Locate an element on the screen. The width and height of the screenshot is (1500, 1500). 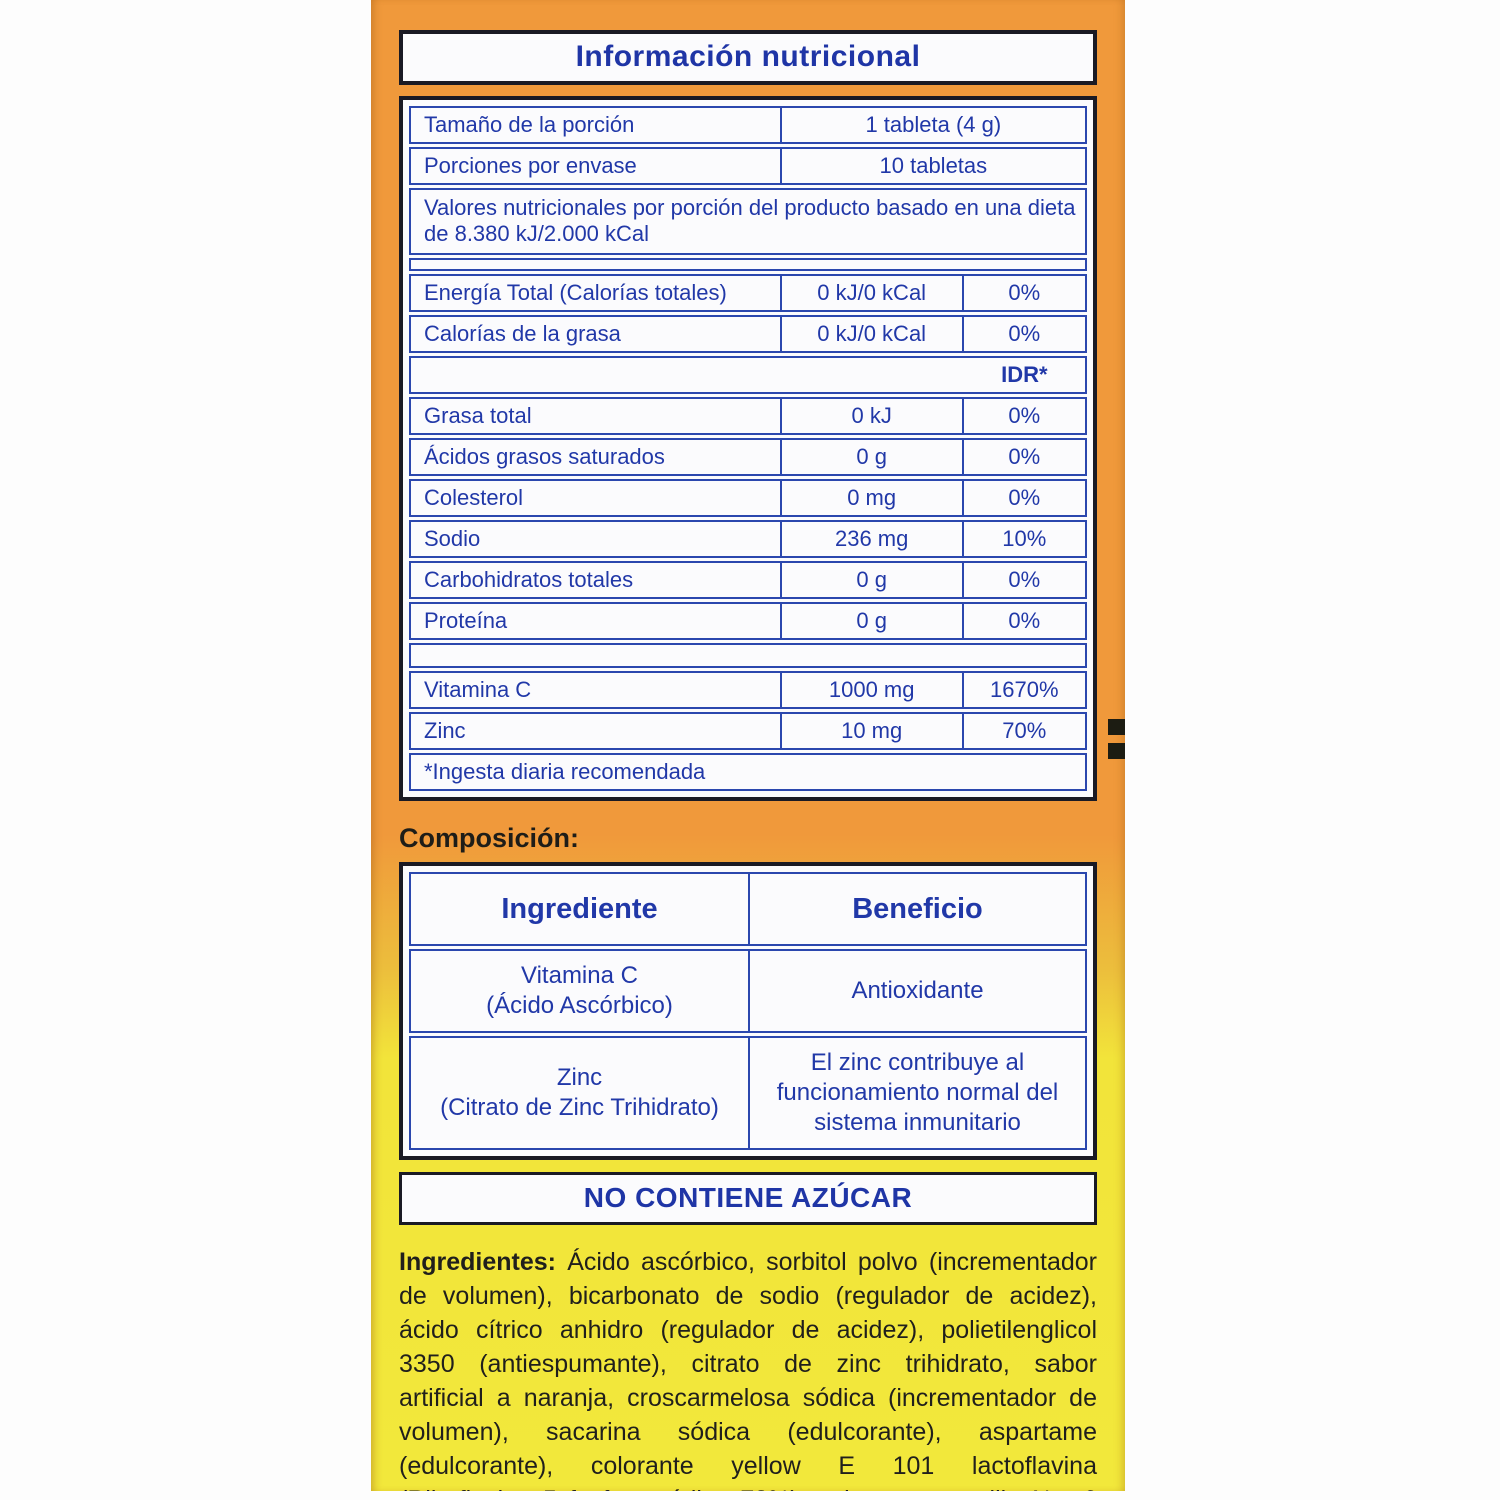
row-label: Zinc is located at coordinates (596, 731).